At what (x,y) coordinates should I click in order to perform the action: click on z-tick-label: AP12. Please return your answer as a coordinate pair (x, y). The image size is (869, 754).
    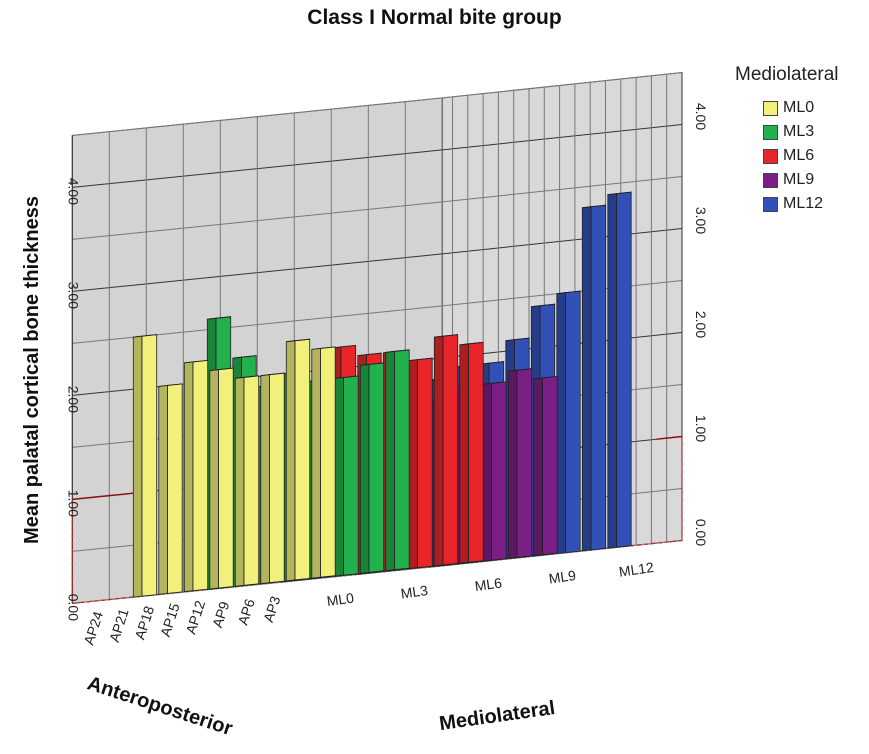
    Looking at the image, I should click on (195, 617).